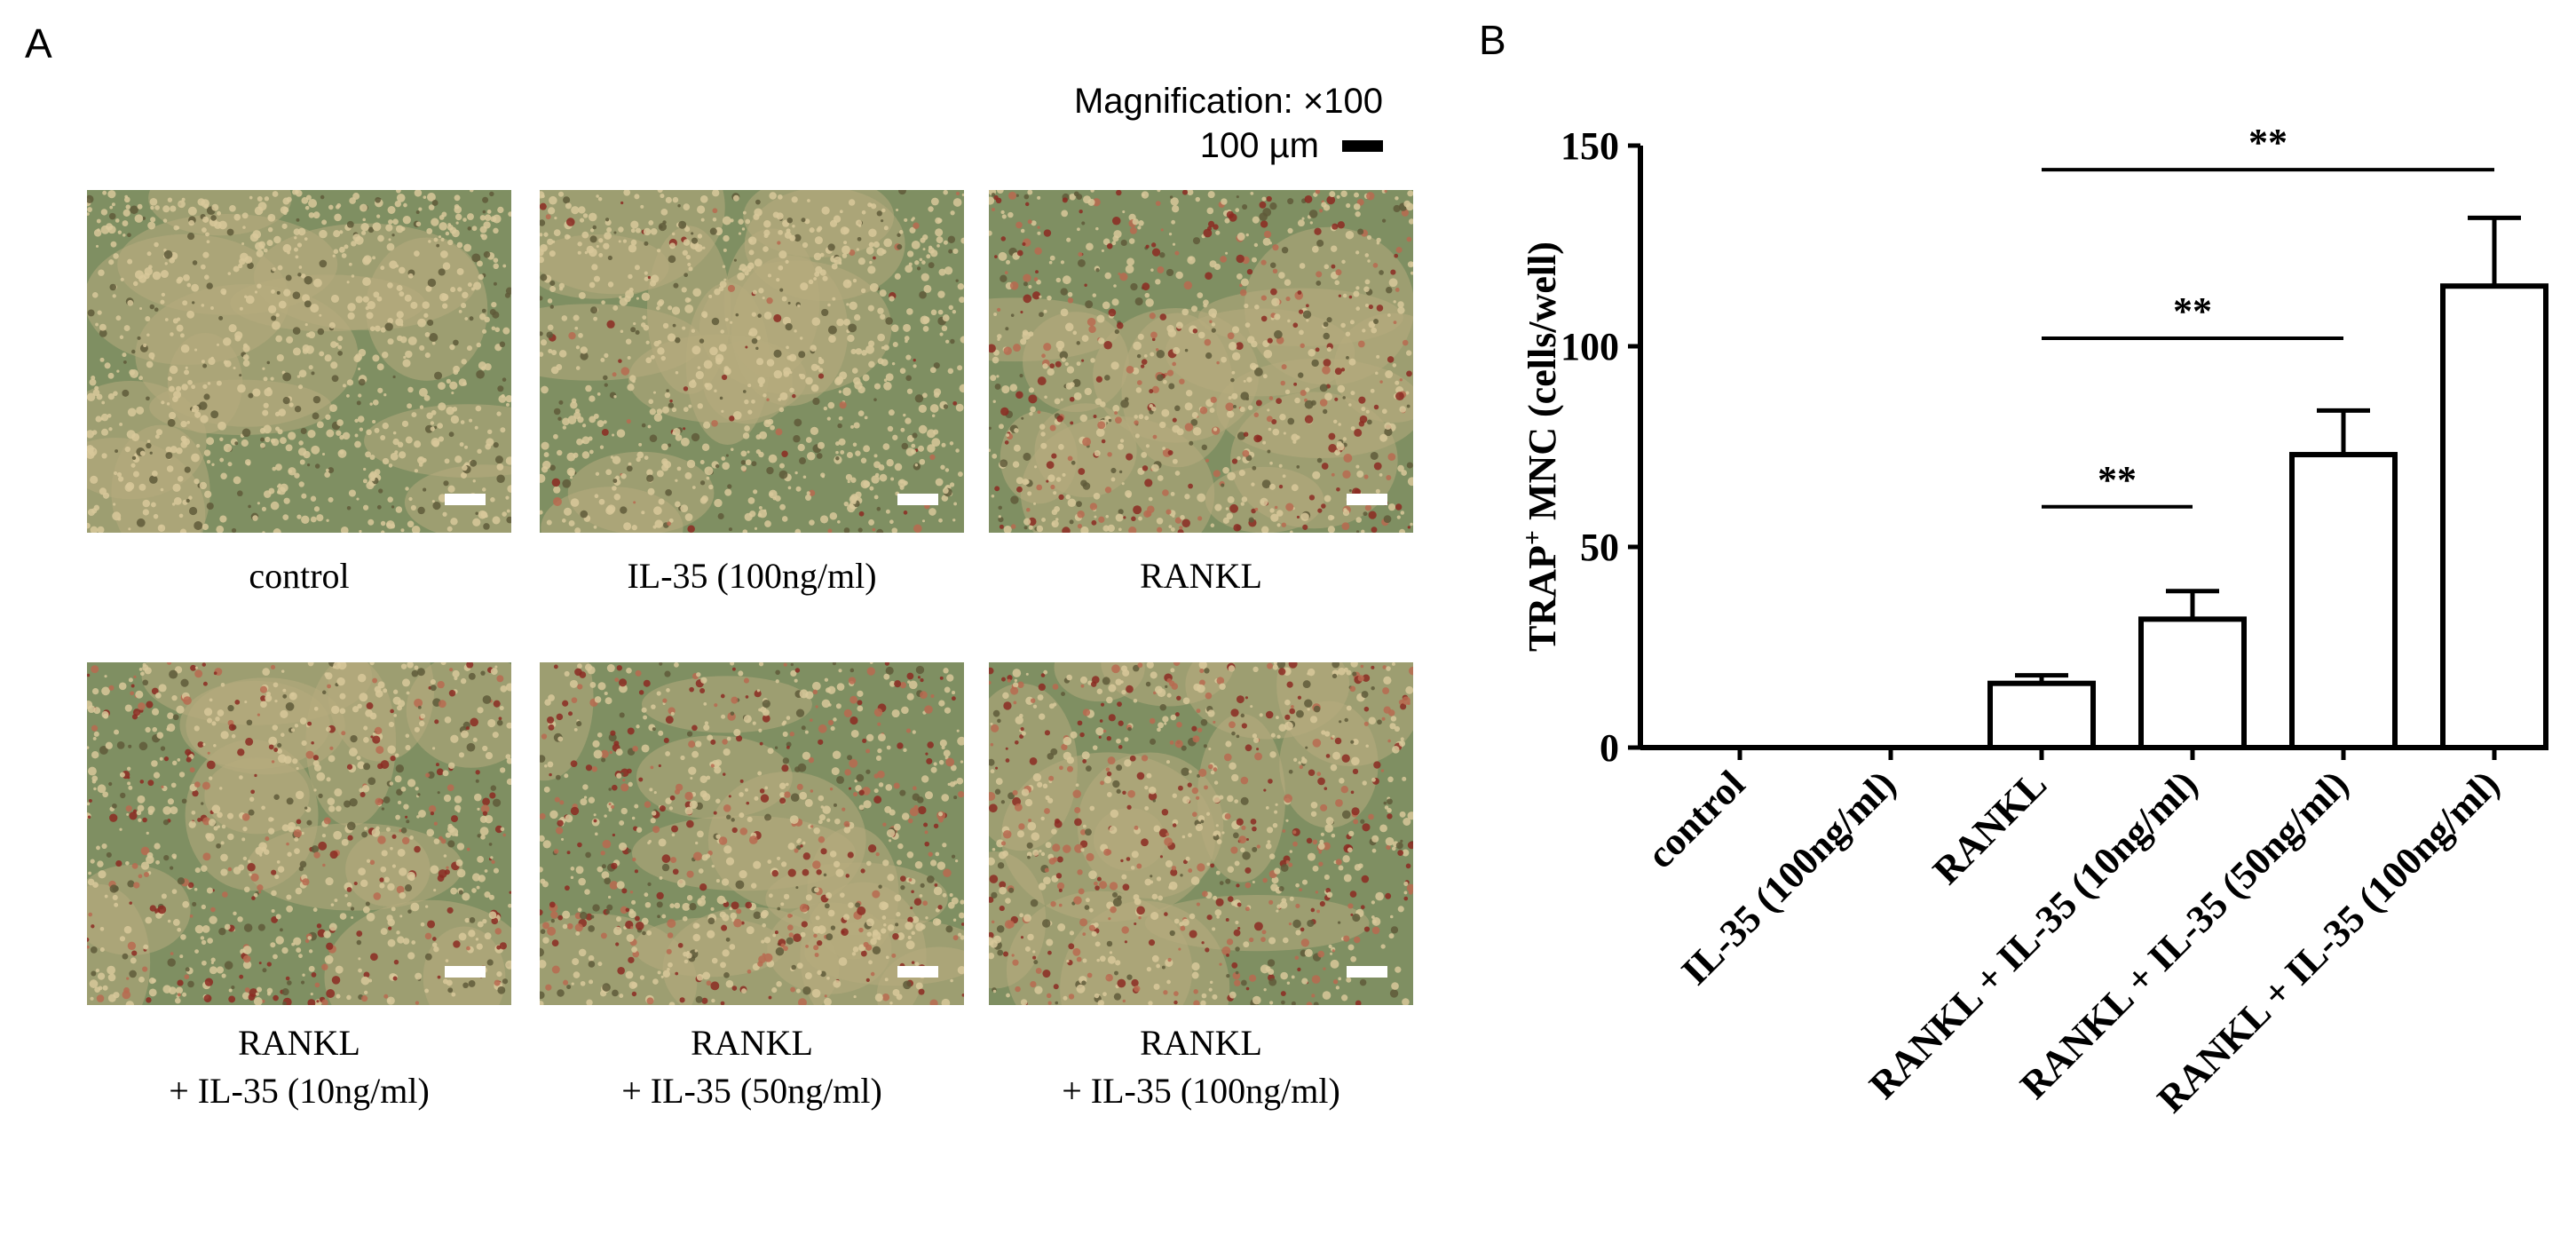 This screenshot has height=1243, width=2576. I want to click on scale-bar-legend: 100 µm, so click(1291, 146).